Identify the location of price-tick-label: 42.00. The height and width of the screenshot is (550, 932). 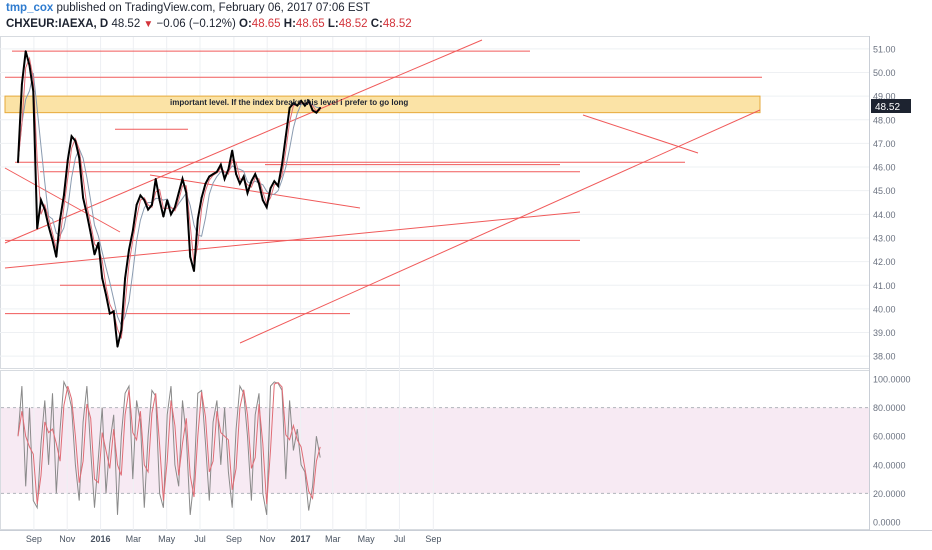
(884, 262).